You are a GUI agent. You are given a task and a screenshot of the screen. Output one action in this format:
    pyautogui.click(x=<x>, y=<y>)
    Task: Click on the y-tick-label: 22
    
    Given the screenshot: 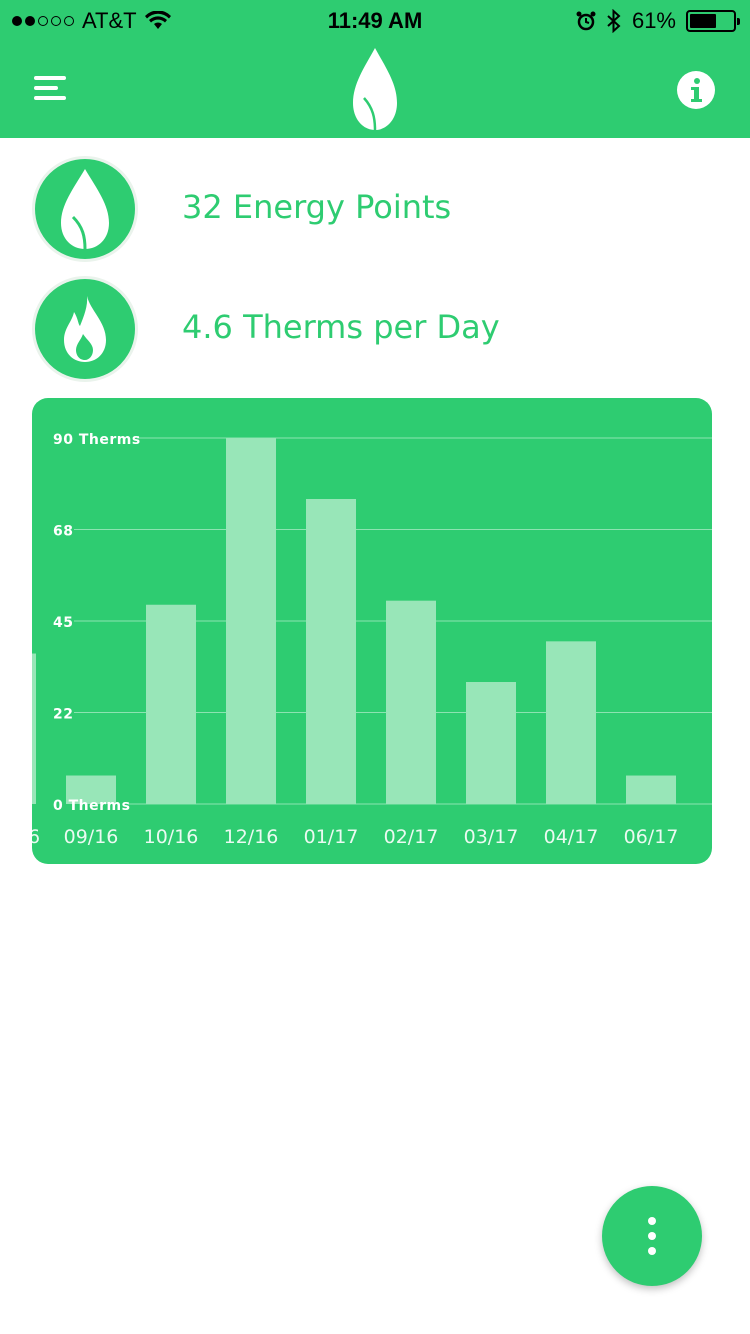 What is the action you would take?
    pyautogui.click(x=63, y=715)
    